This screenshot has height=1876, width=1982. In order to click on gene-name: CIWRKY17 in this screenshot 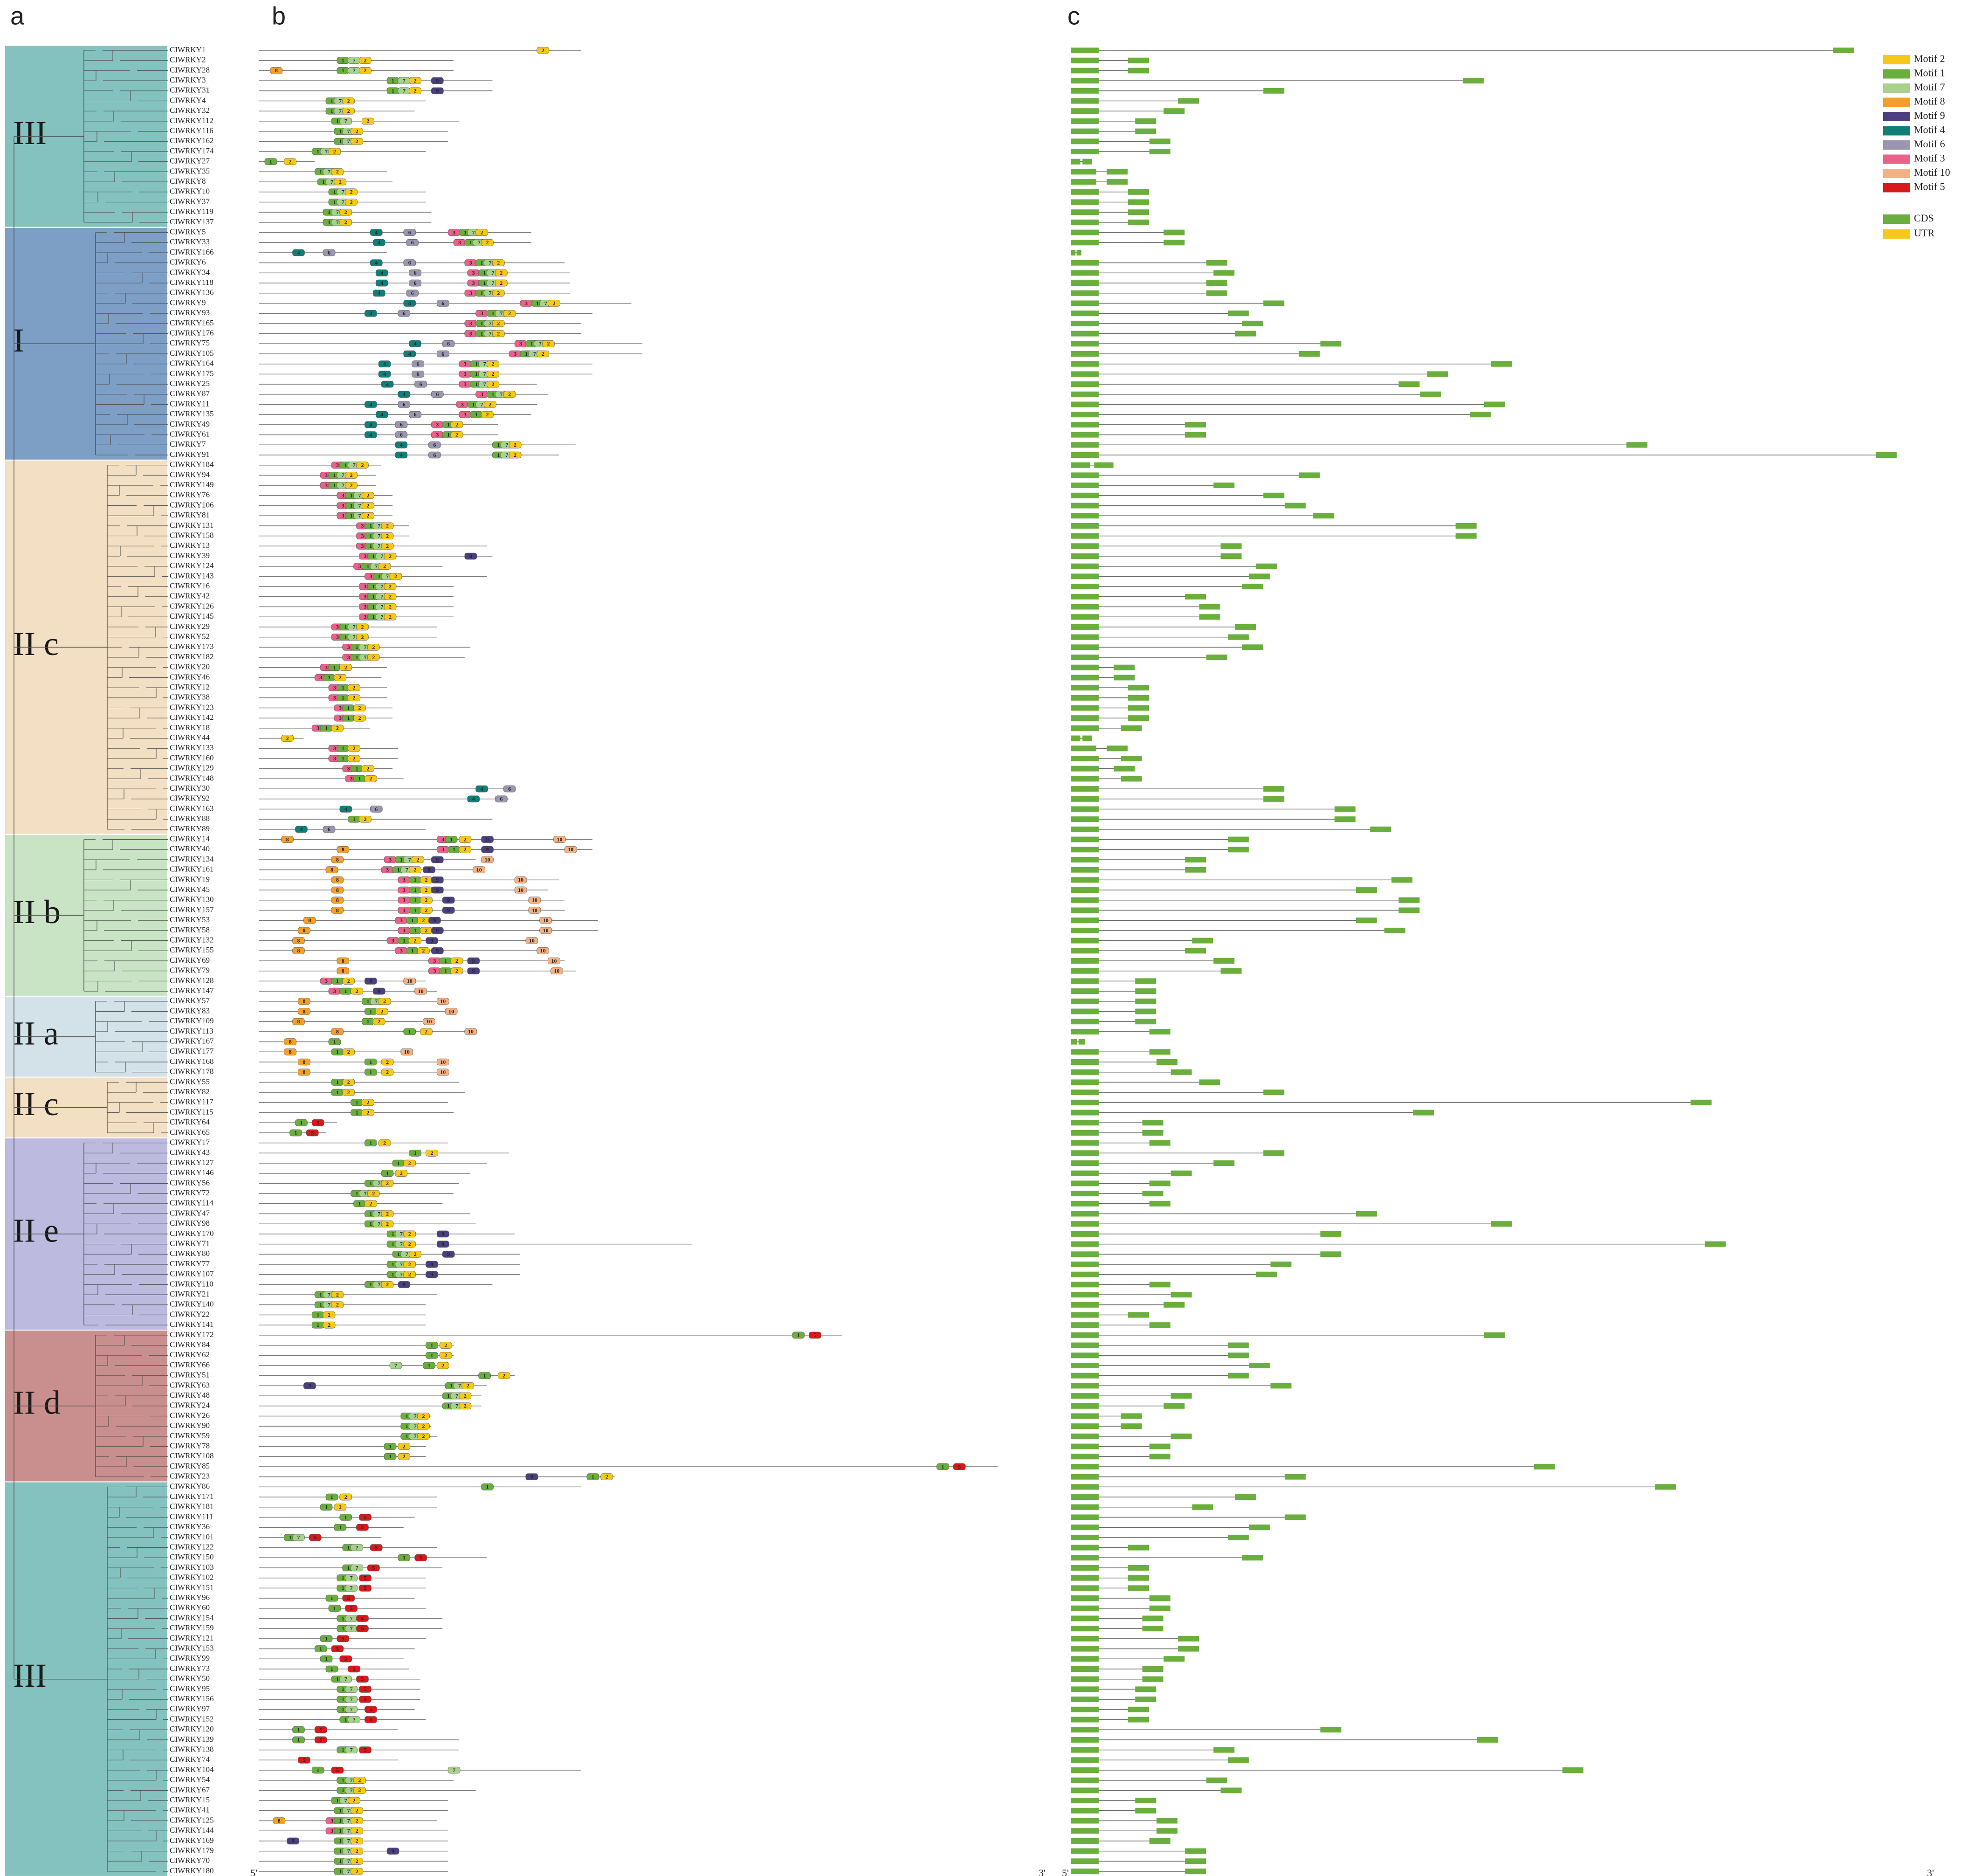, I will do `click(190, 1142)`.